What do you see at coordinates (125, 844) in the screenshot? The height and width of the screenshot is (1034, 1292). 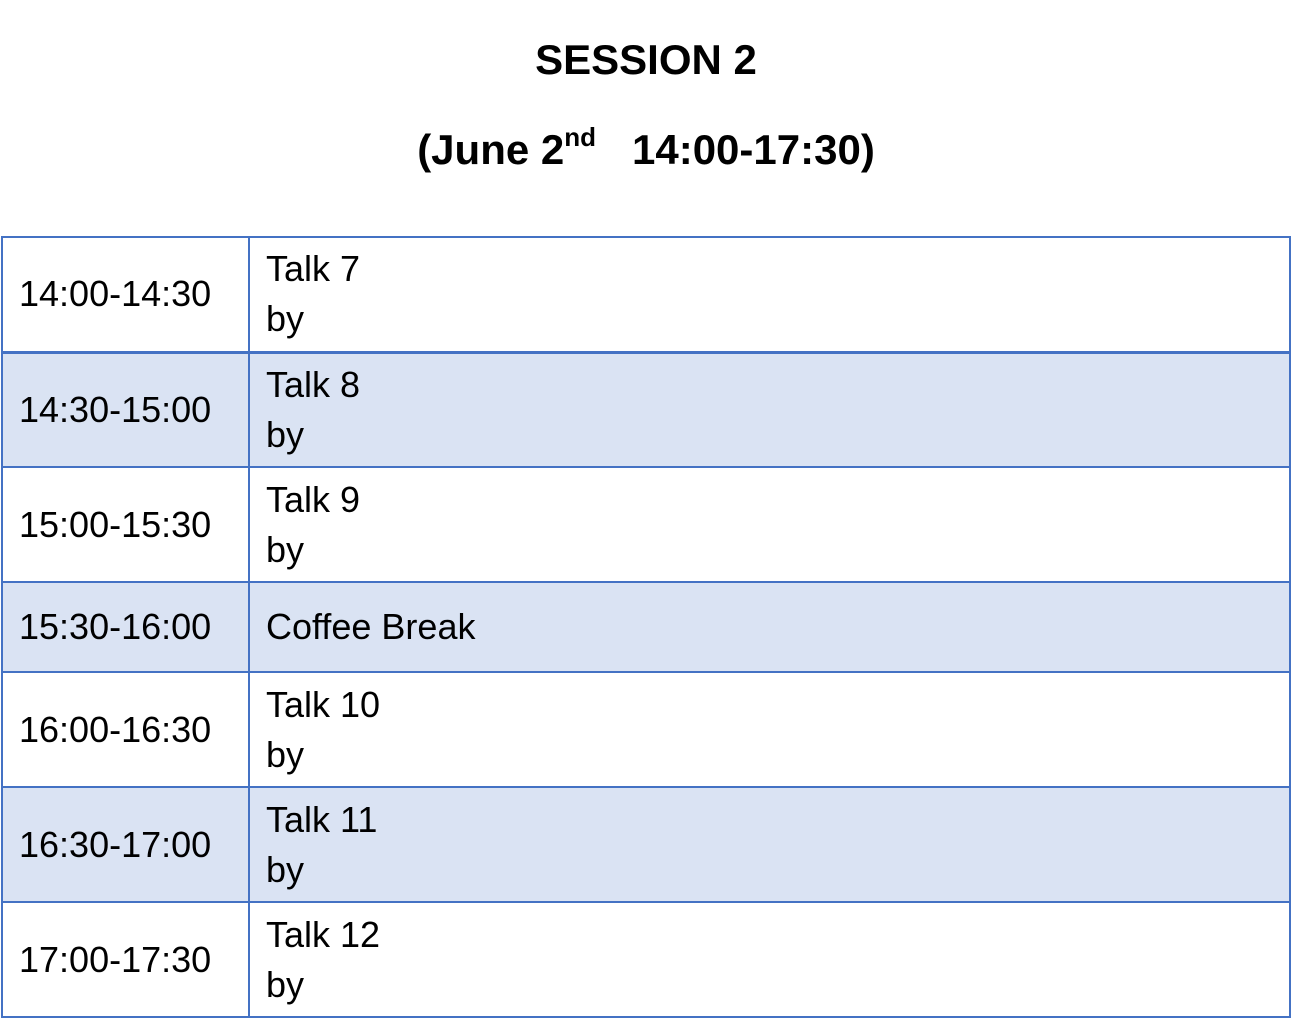 I see `time-cell: 16:30-17:00` at bounding box center [125, 844].